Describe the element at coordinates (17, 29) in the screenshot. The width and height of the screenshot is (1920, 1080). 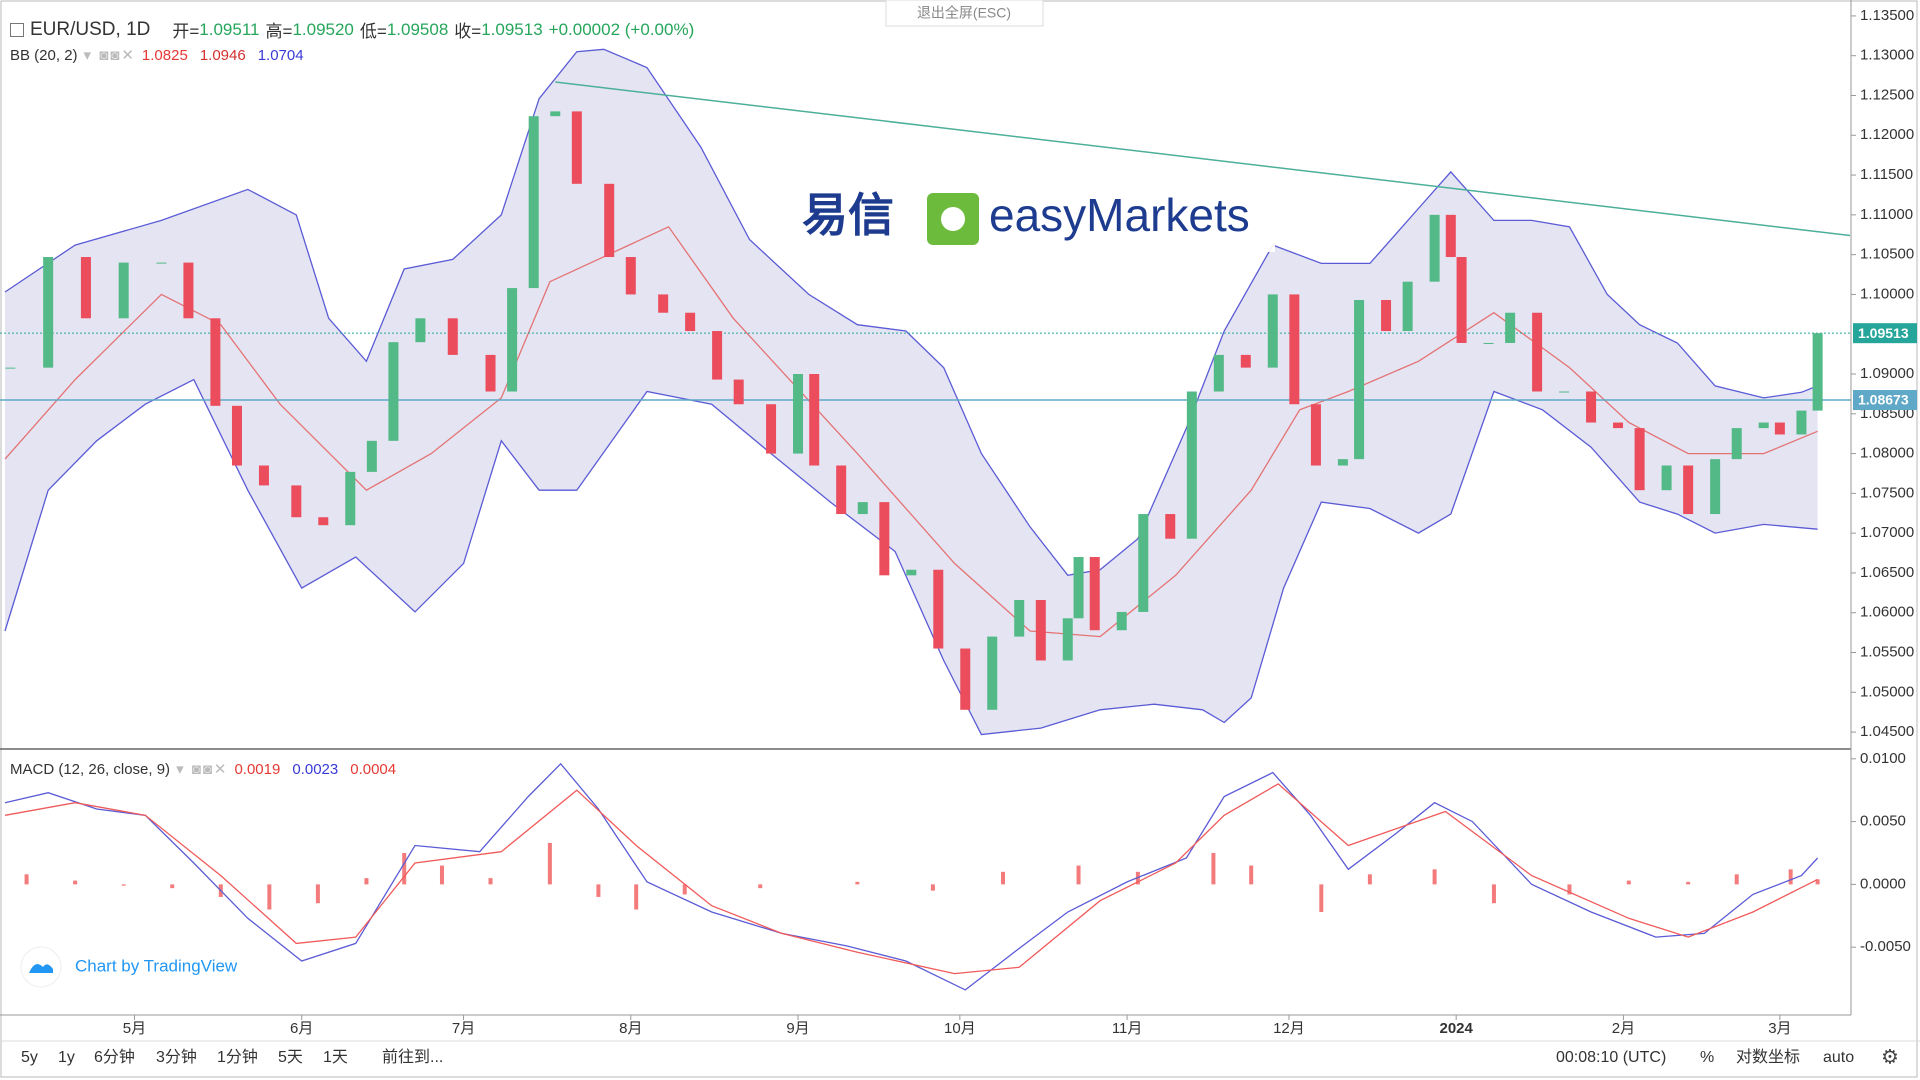
I see `collapse-icon` at that location.